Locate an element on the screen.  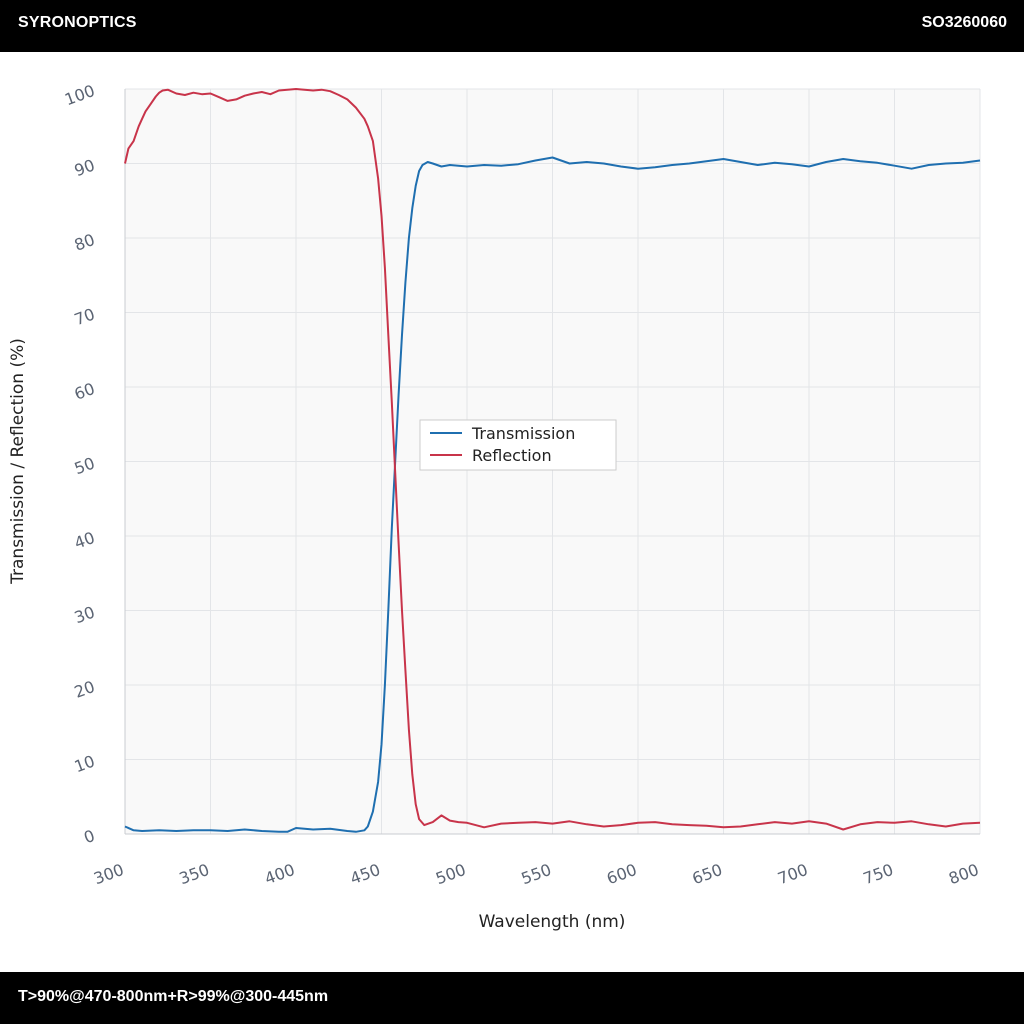
y-axis-title: Transmission / Reflection (%) is located at coordinates (18, 461).